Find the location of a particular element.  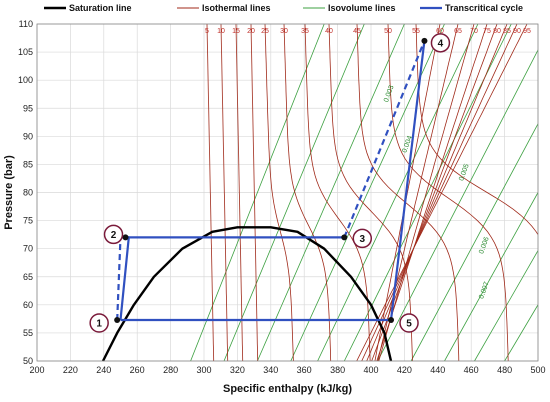

isothermal-label: 15 is located at coordinates (236, 31).